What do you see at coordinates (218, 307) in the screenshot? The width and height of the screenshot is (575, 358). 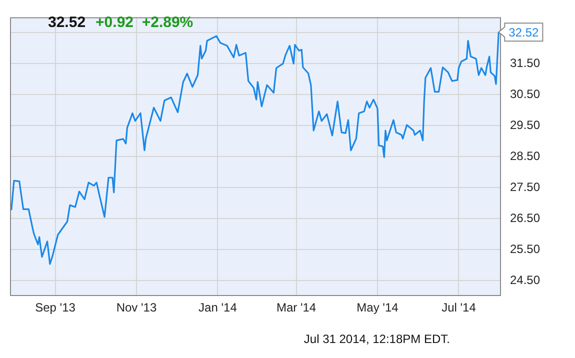 I see `x-tick-label: Jan '14` at bounding box center [218, 307].